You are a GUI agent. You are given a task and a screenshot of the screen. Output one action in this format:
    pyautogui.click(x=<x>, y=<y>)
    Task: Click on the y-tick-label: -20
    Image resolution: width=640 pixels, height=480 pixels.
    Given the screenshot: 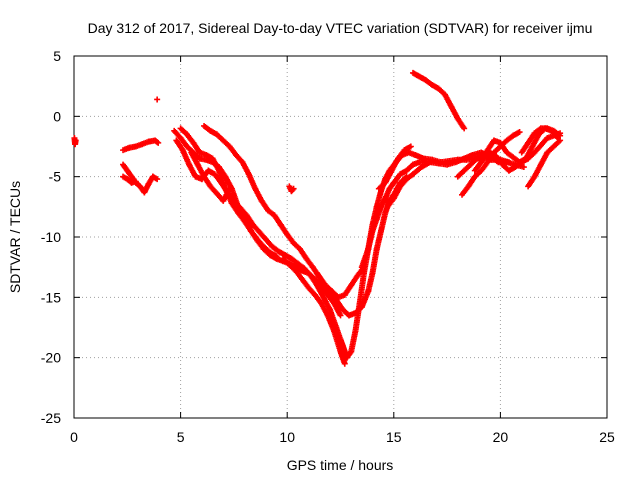 What is the action you would take?
    pyautogui.click(x=51, y=358)
    